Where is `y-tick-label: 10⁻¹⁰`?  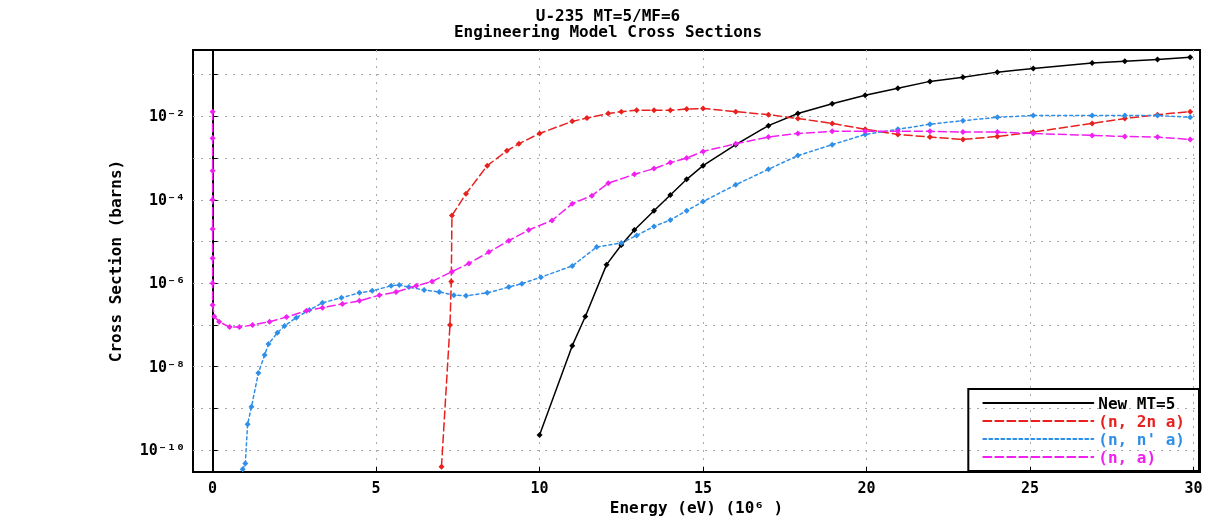 y-tick-label: 10⁻¹⁰ is located at coordinates (162, 450).